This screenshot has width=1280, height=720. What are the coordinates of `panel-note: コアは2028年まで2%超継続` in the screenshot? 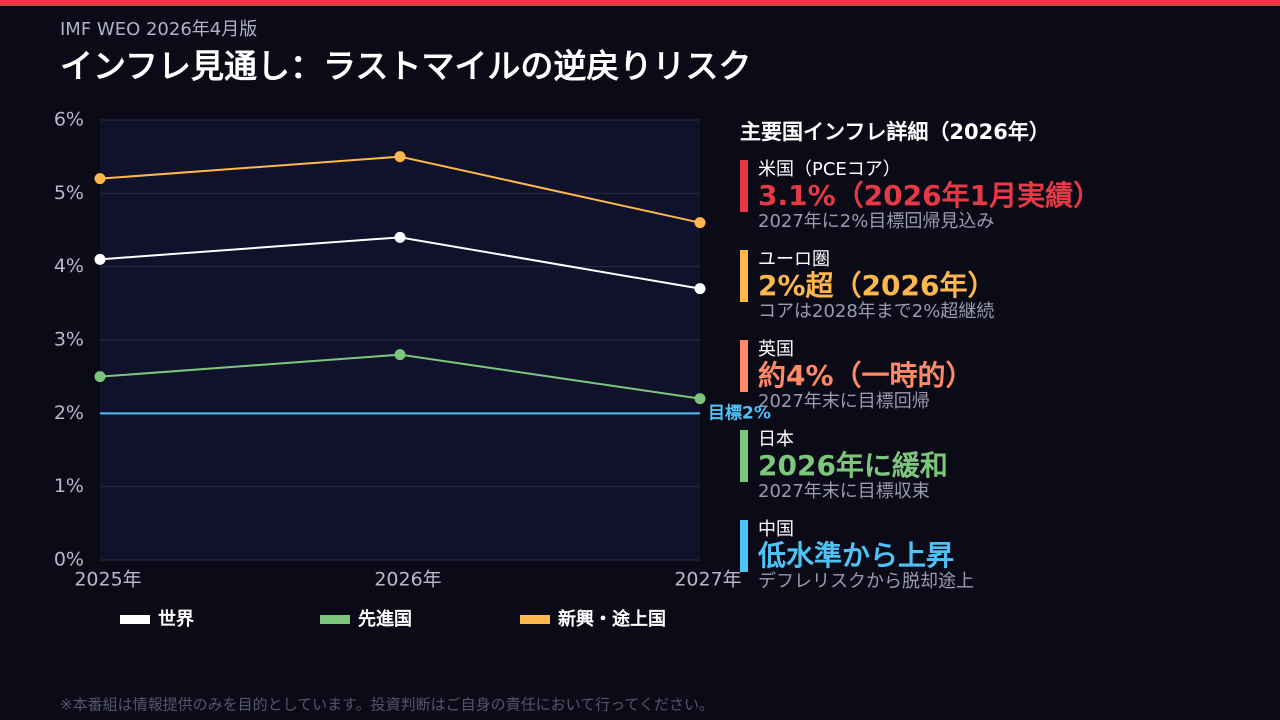 It's located at (876, 311).